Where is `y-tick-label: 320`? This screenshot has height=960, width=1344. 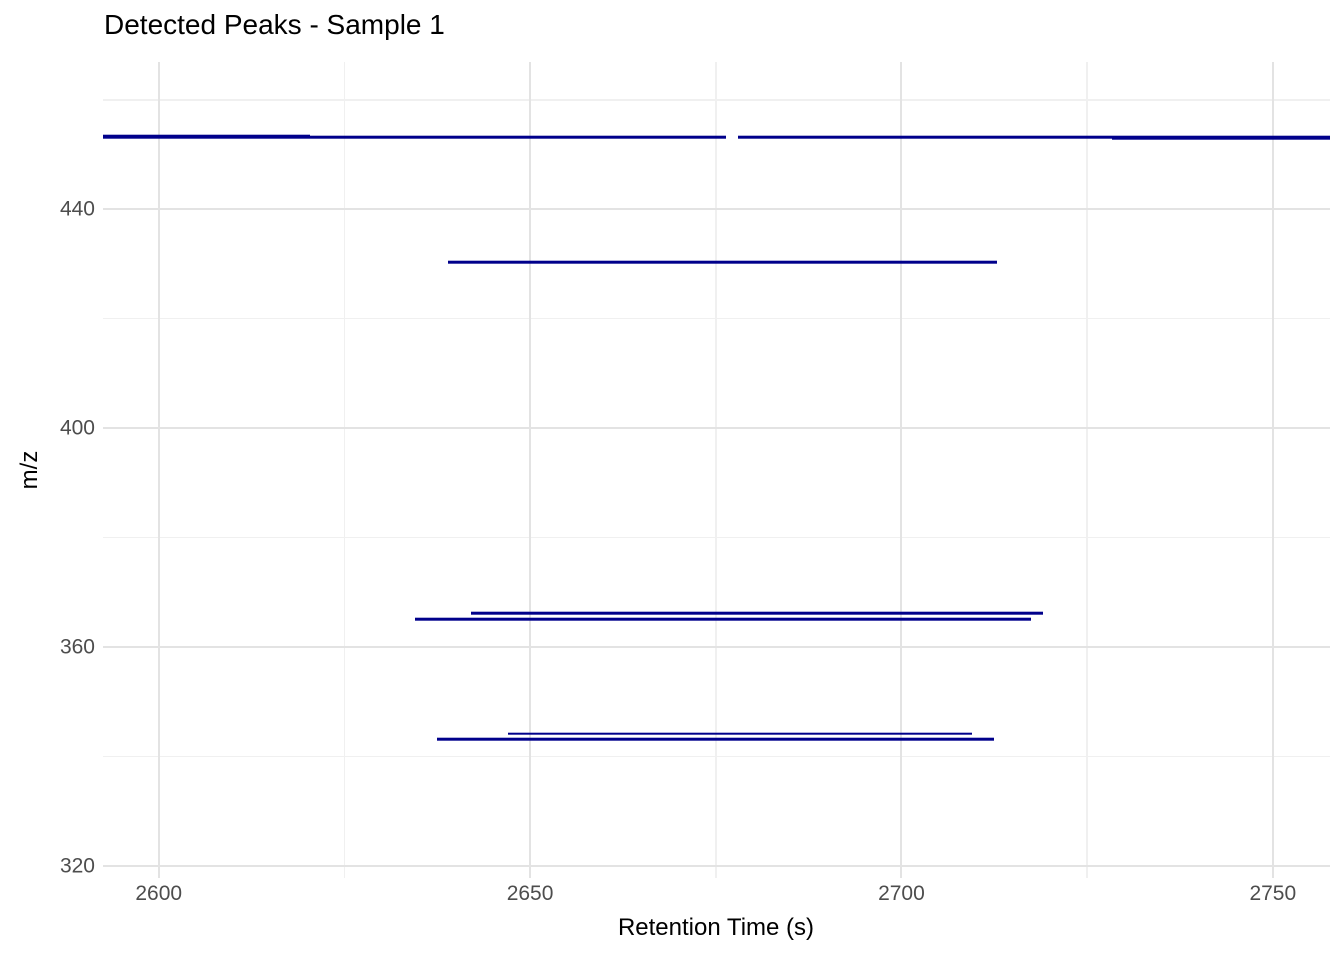
y-tick-label: 320 is located at coordinates (77, 866).